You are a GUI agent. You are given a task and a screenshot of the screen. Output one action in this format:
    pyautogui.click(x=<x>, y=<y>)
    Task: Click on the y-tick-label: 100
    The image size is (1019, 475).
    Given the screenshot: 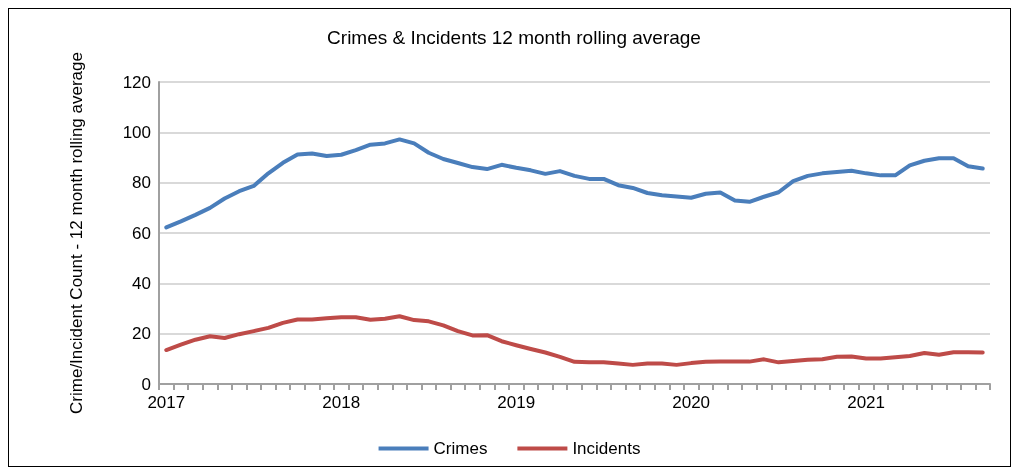 What is the action you would take?
    pyautogui.click(x=136, y=132)
    